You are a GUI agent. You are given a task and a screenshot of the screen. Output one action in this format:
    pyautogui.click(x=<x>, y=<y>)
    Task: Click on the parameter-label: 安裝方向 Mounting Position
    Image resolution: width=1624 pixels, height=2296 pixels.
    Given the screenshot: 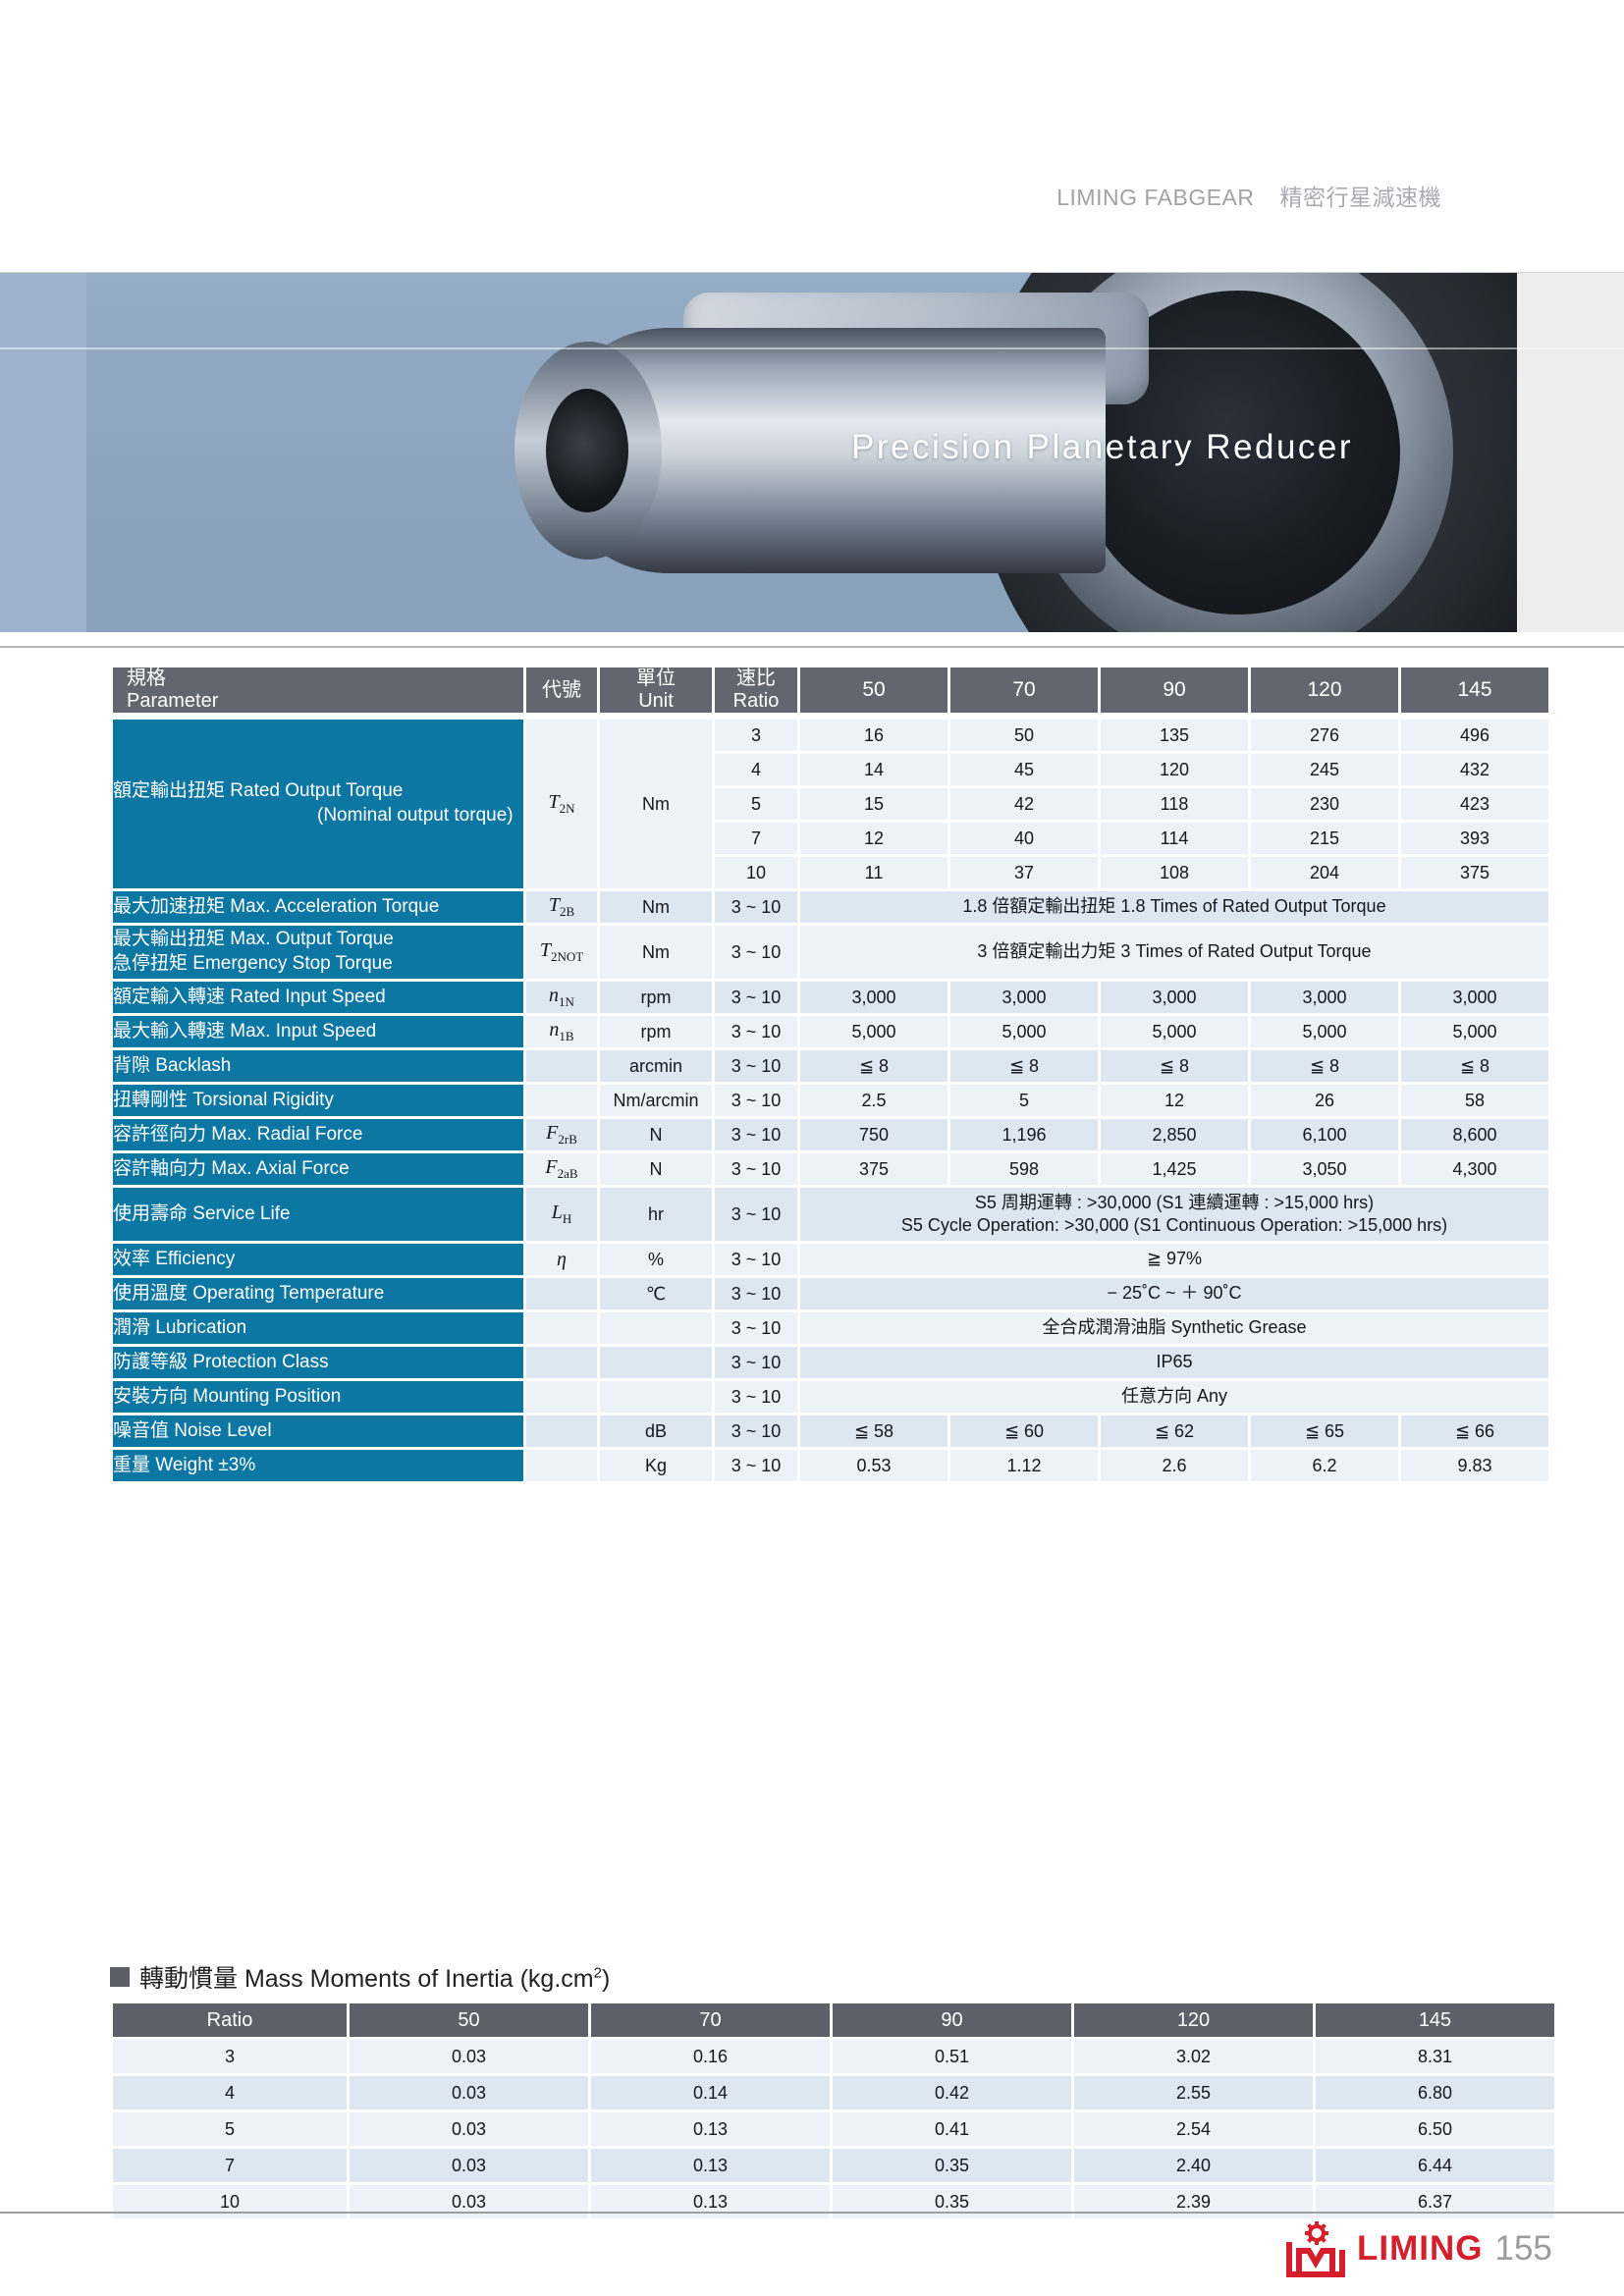 What is the action you would take?
    pyautogui.click(x=318, y=1397)
    